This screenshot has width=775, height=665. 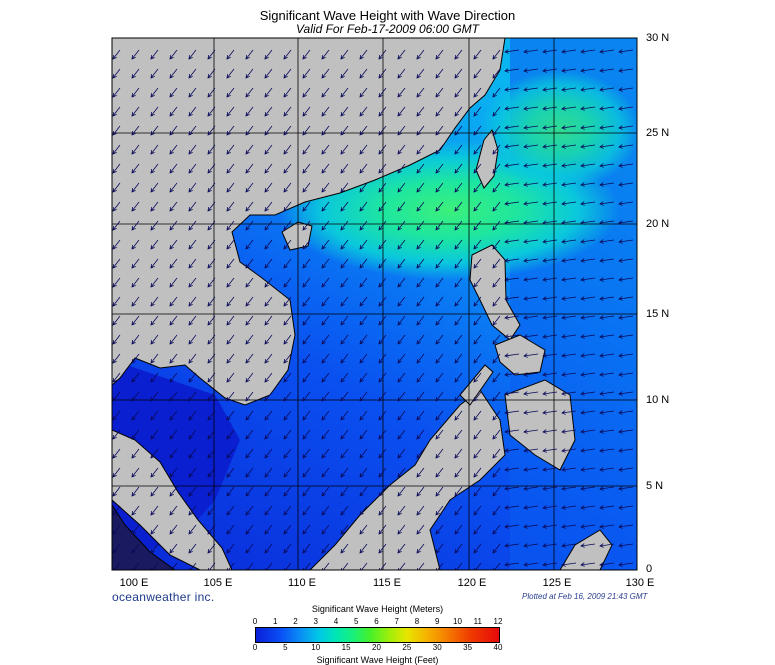 What do you see at coordinates (134, 583) in the screenshot?
I see `lon-label-100e: 100 E` at bounding box center [134, 583].